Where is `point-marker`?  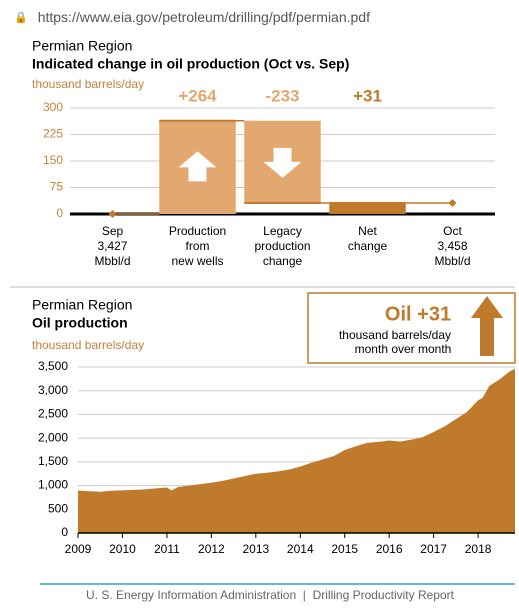 point-marker is located at coordinates (452, 203).